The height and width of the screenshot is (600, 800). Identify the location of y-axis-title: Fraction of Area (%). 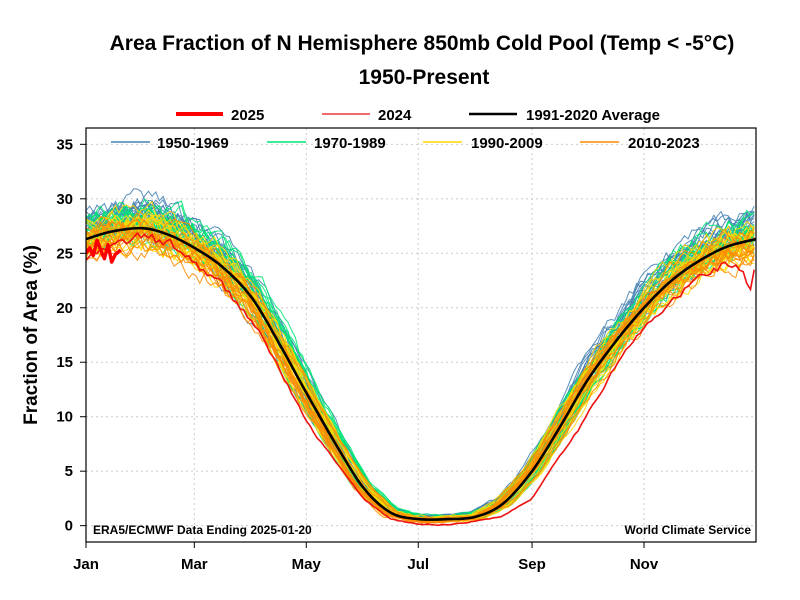
(31, 335).